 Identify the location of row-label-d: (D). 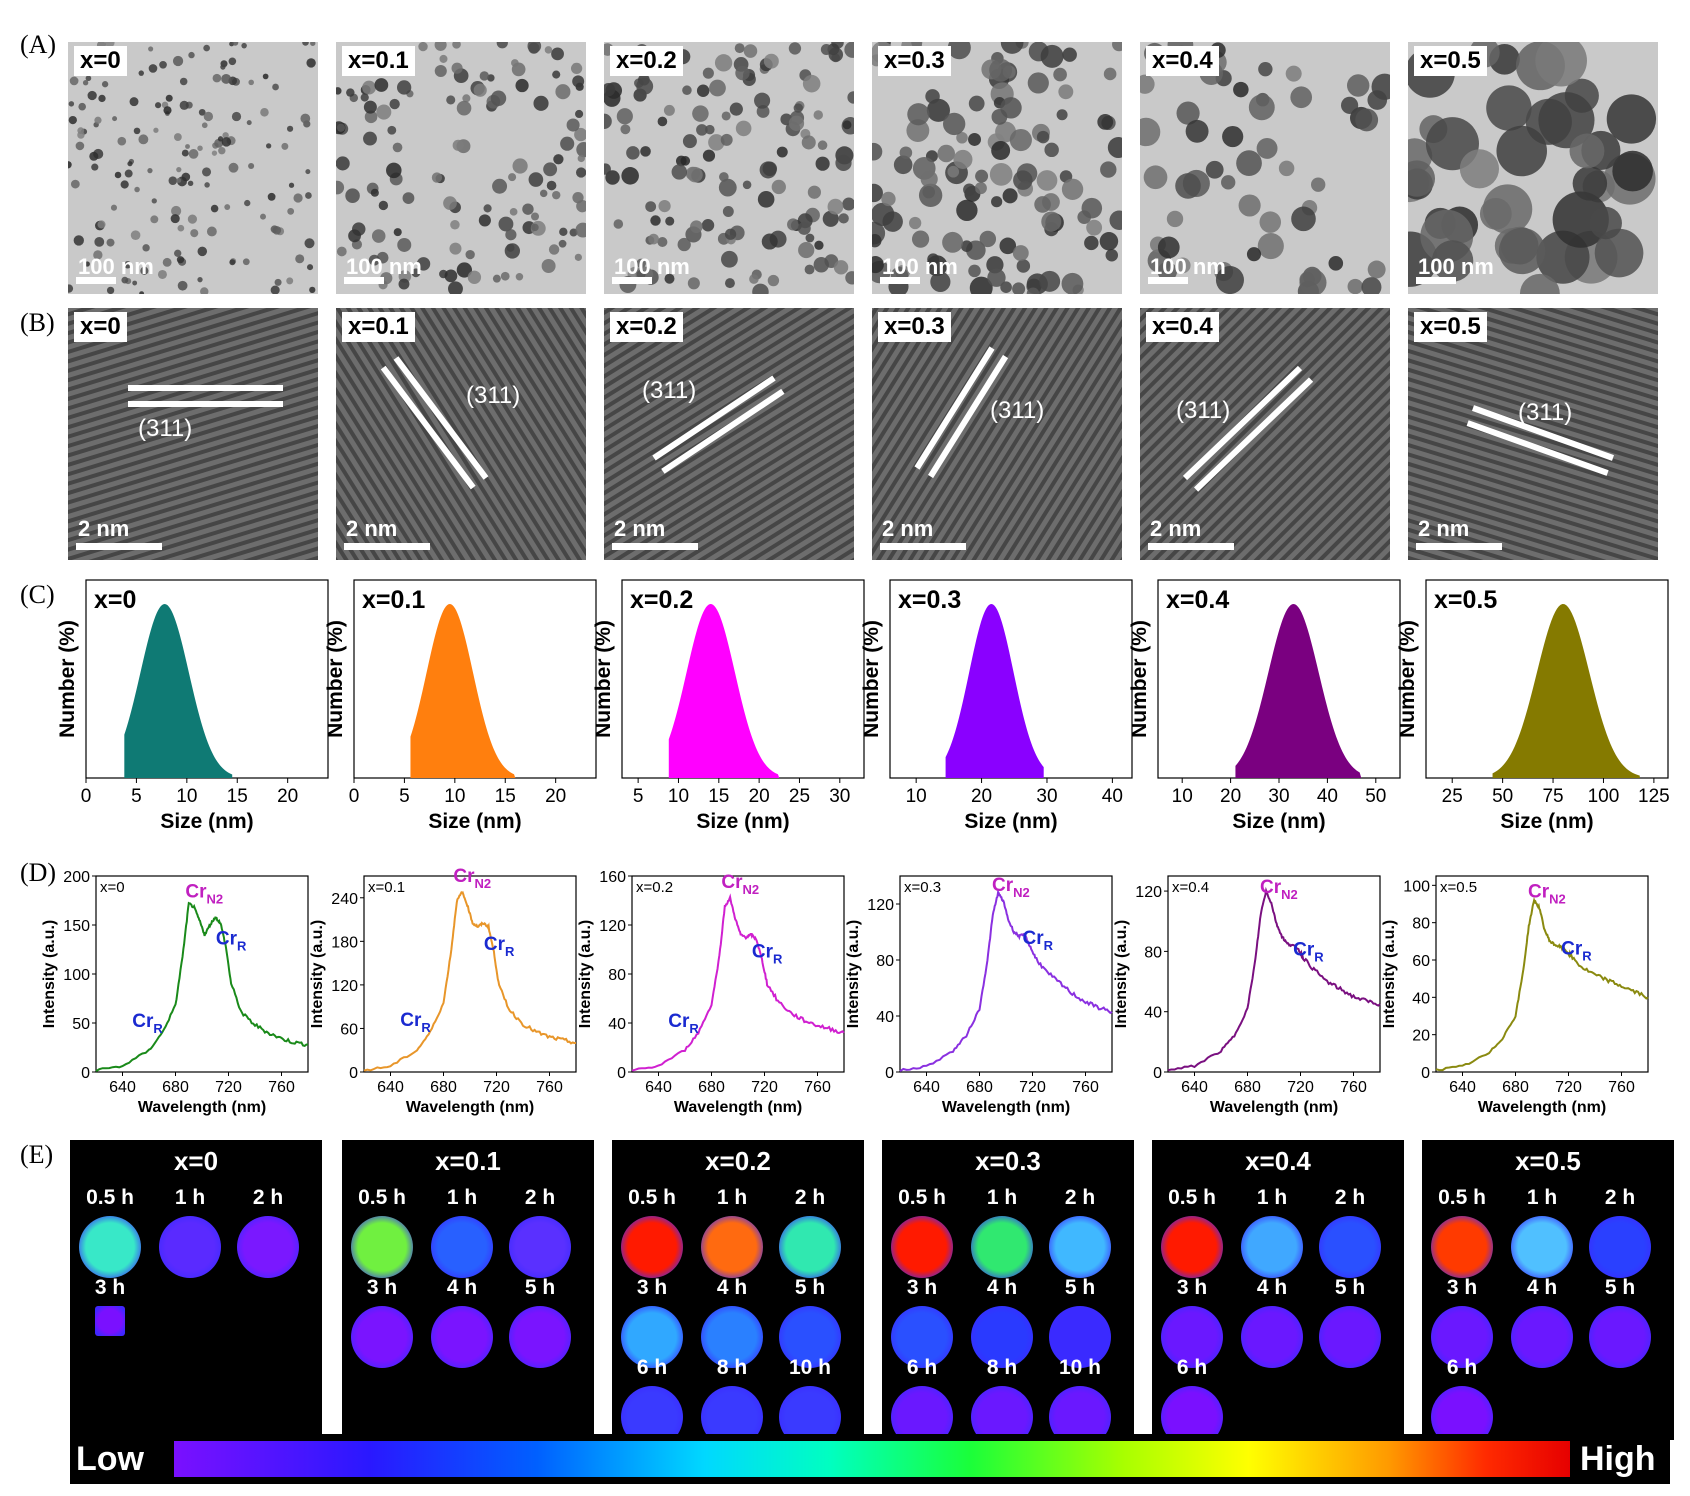
(38, 872).